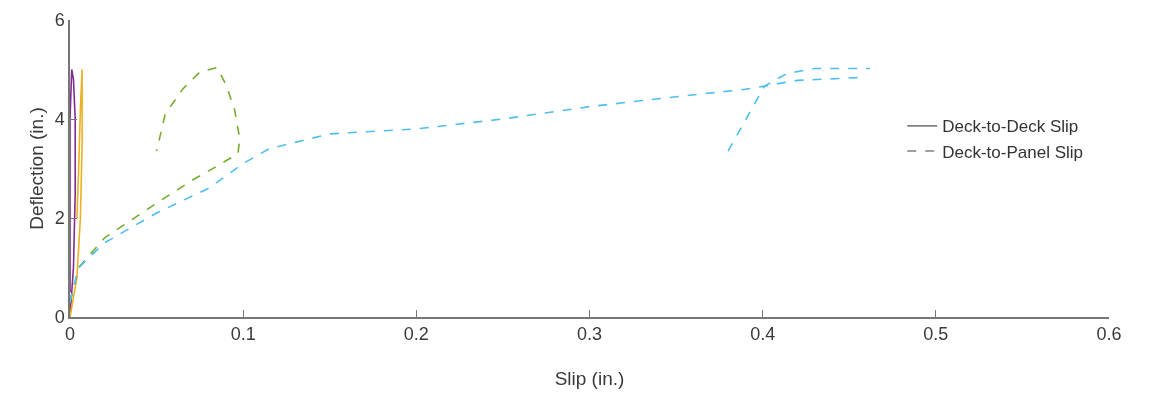 The width and height of the screenshot is (1167, 407). I want to click on y-tick-label: 4, so click(59, 119).